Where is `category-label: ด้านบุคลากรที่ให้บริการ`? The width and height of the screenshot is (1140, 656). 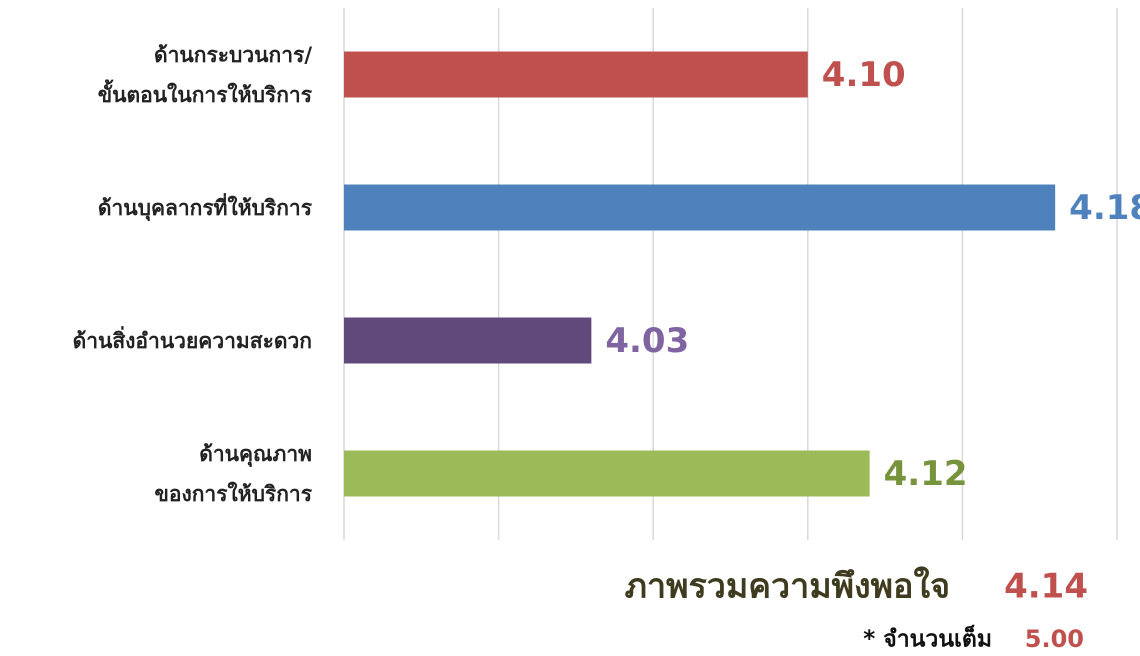
category-label: ด้านบุคลากรที่ให้บริการ is located at coordinates (204, 207).